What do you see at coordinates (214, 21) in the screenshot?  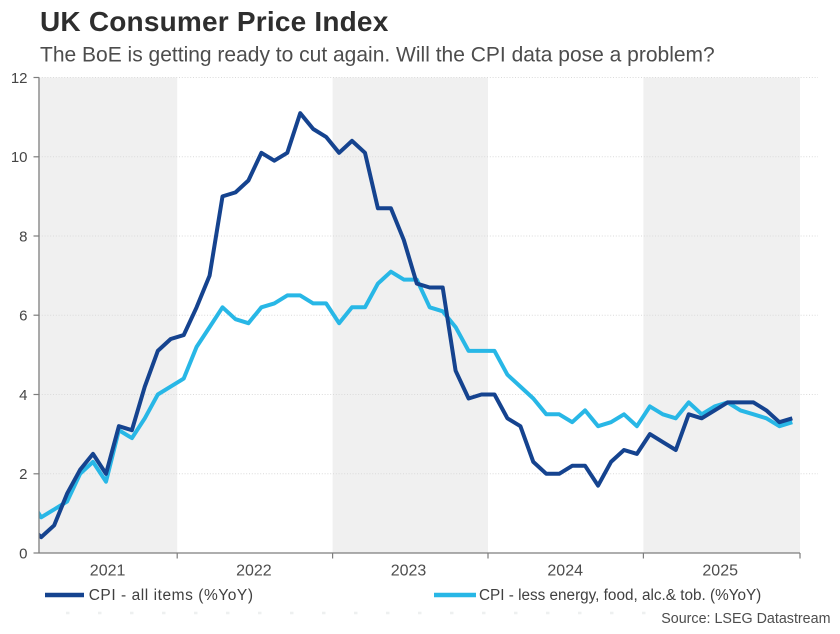 I see `svg-text: UK Consumer Price Index` at bounding box center [214, 21].